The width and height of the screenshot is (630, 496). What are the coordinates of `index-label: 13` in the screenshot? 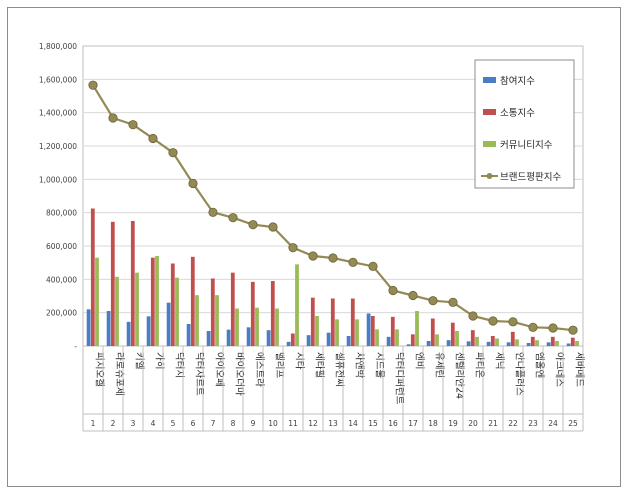 It's located at (333, 423).